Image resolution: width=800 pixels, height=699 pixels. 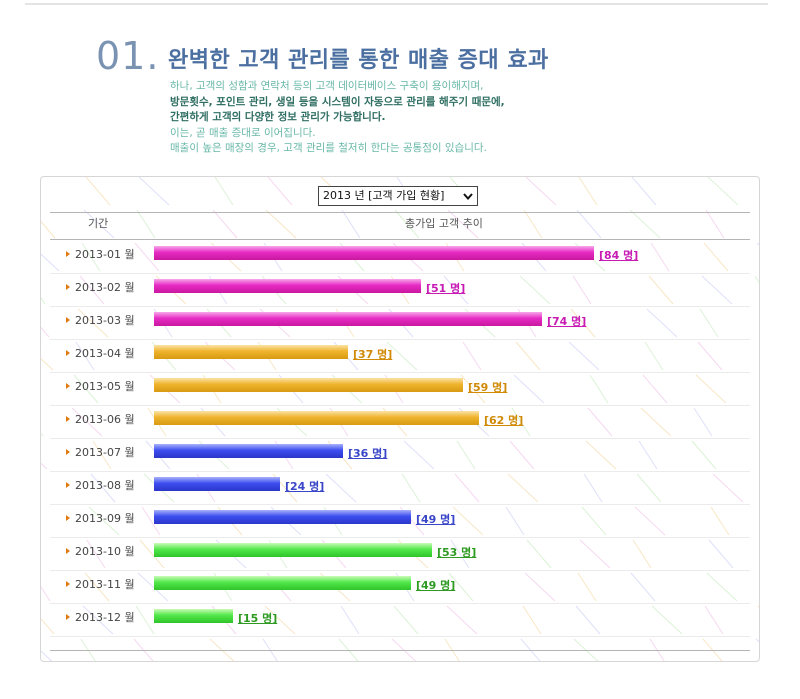 I want to click on description-line: 이는, 곧 매출 증대로 이어집니다., so click(x=243, y=132).